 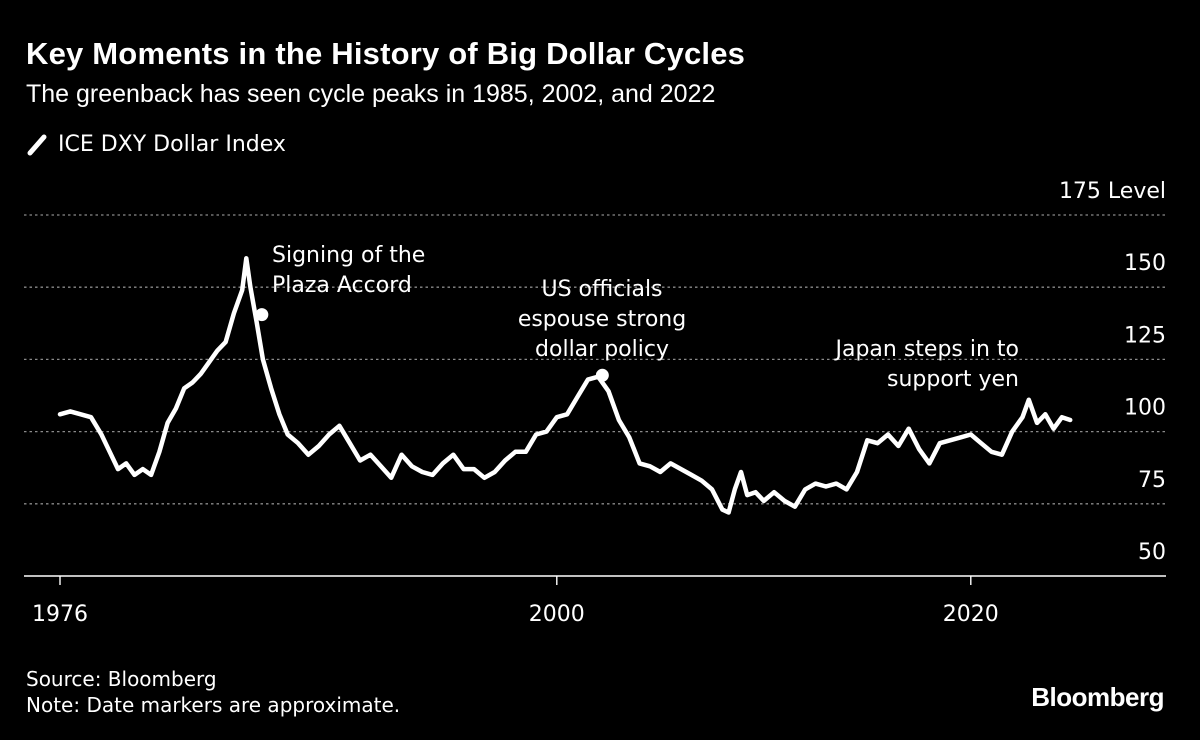 What do you see at coordinates (342, 285) in the screenshot?
I see `annotation-text-0-1: Plaza Accord` at bounding box center [342, 285].